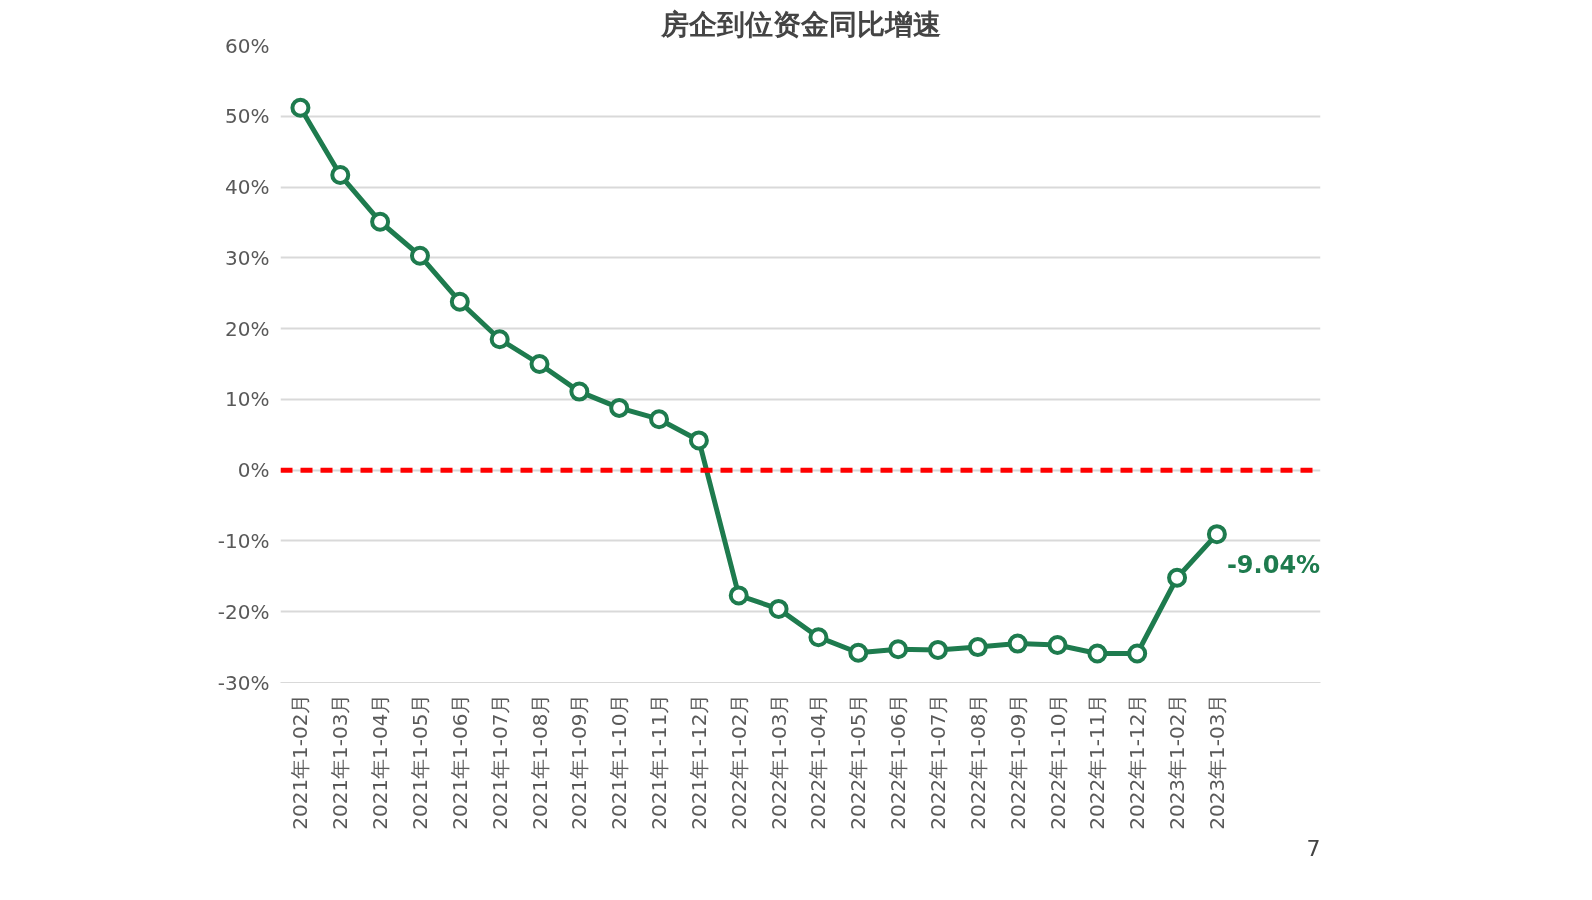 Image resolution: width=1592 pixels, height=900 pixels. I want to click on y-tick-label: -30%, so click(243, 682).